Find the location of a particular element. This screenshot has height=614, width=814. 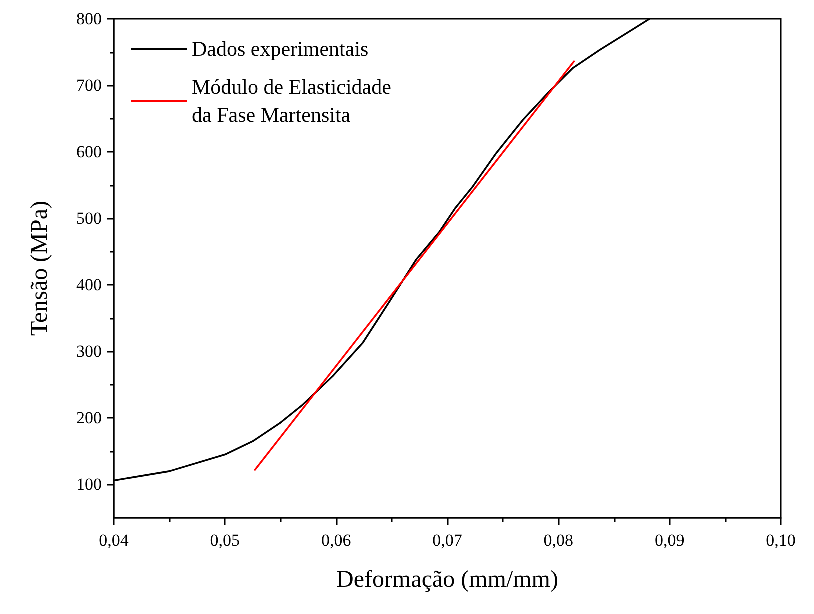

y-tick-label: 200 is located at coordinates (89, 418).